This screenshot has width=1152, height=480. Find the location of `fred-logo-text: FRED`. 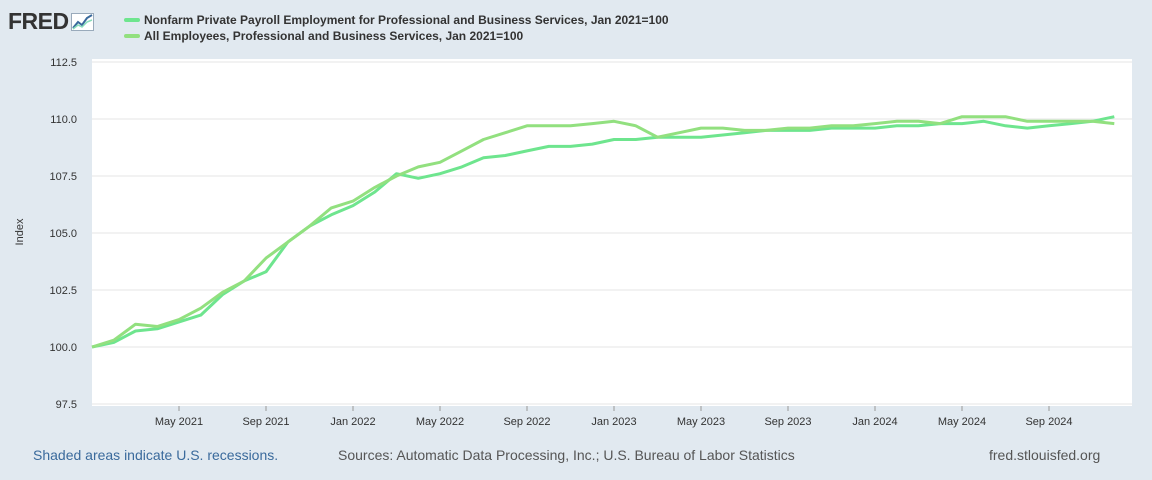

fred-logo-text: FRED is located at coordinates (38, 21).